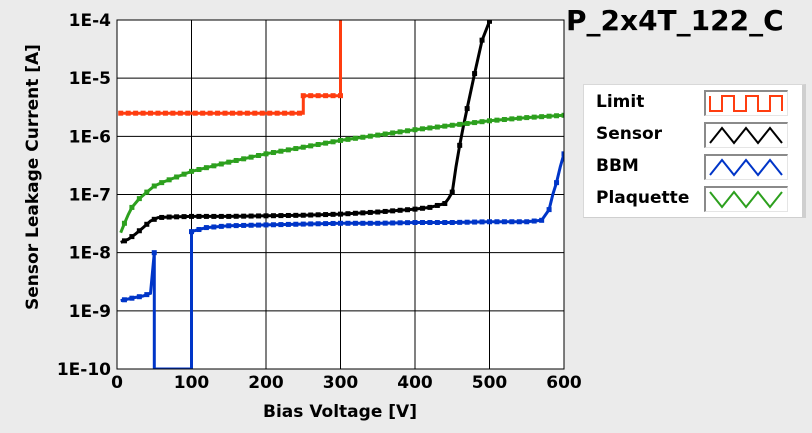  I want to click on x-tick-label: 600, so click(564, 383).